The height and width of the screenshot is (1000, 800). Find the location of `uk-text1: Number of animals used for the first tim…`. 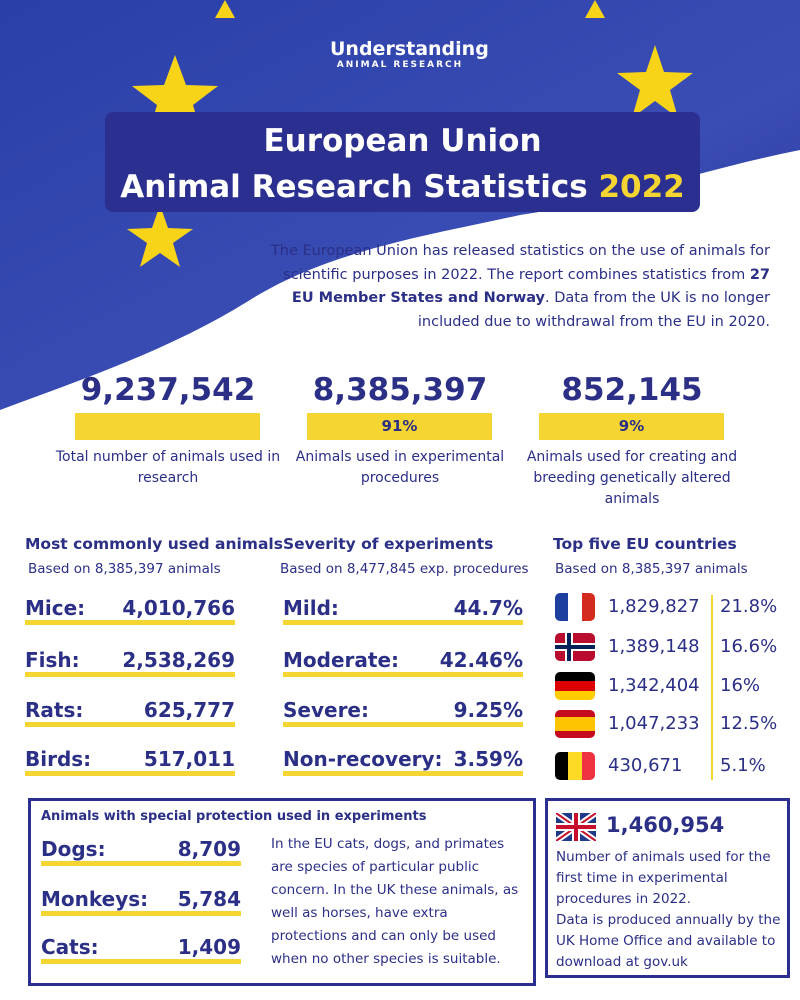

uk-text1: Number of animals used for the first tim… is located at coordinates (663, 878).